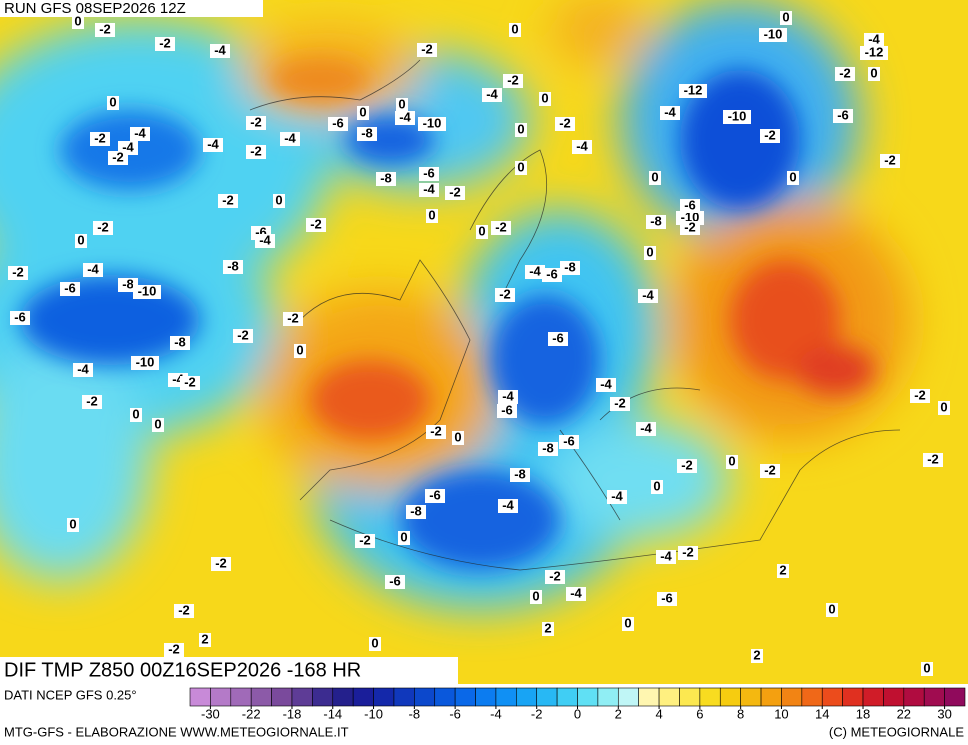  What do you see at coordinates (415, 713) in the screenshot?
I see `legend-tick-label: -8` at bounding box center [415, 713].